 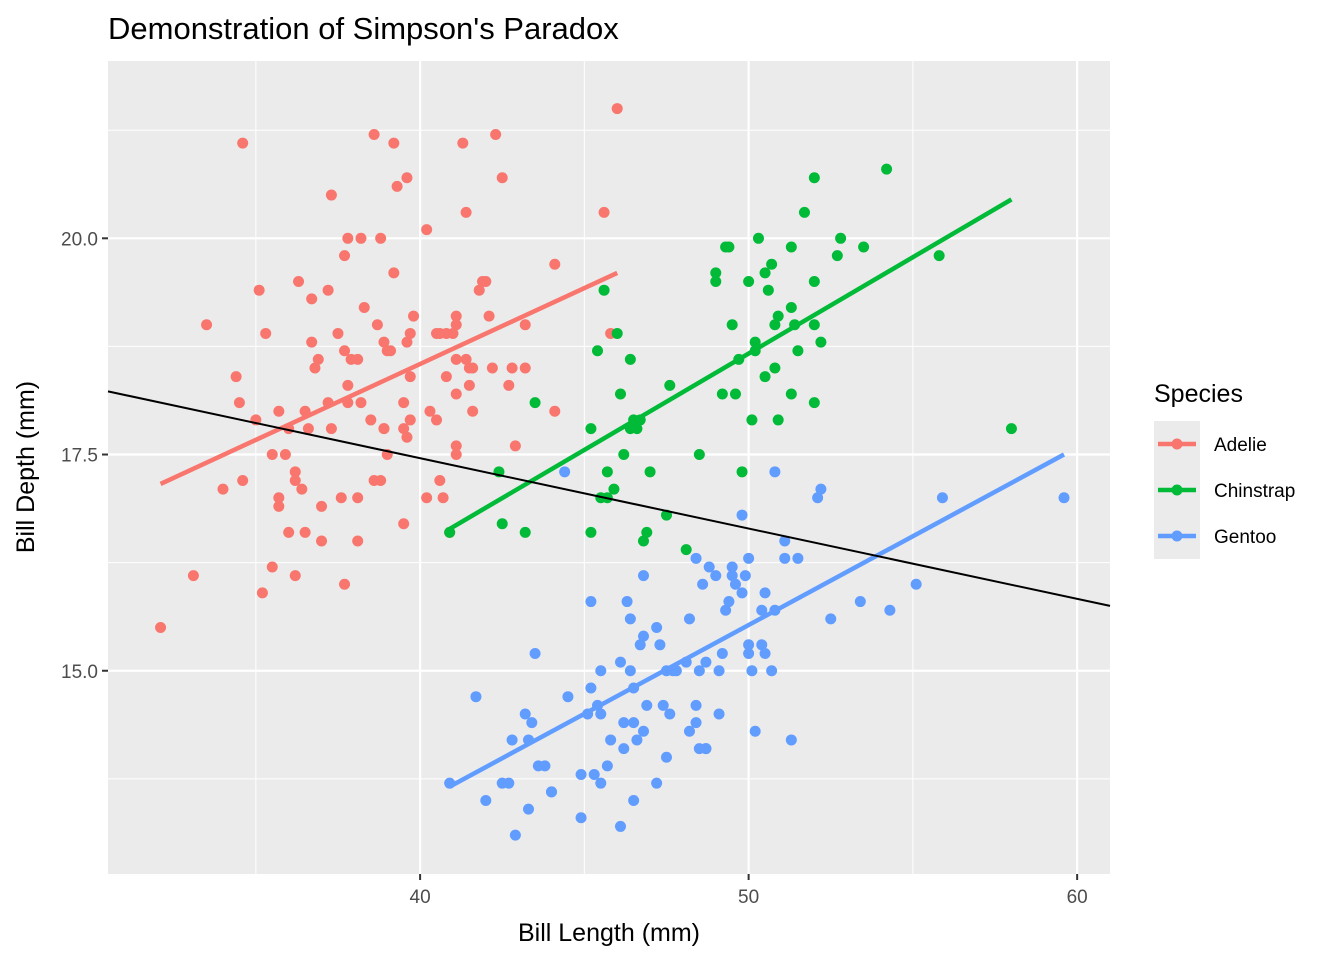 I want to click on legend-item-adelie: Adelie, so click(x=1210, y=444).